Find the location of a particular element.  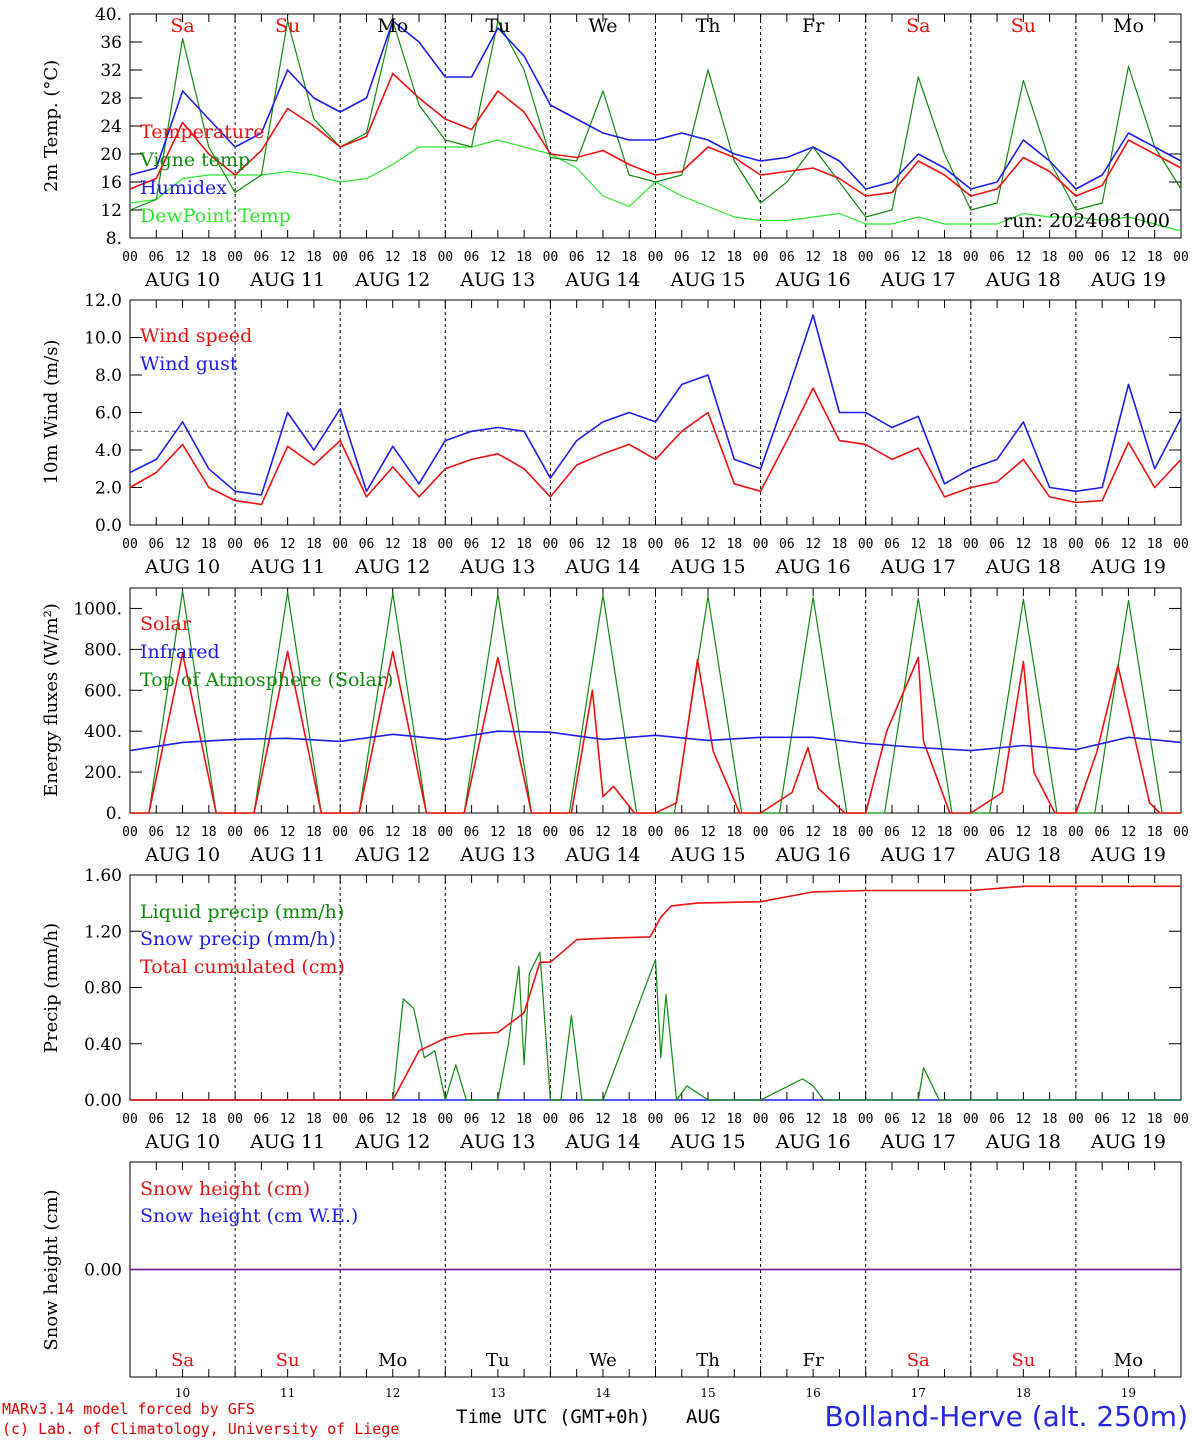

day-name-label: Fr is located at coordinates (813, 26).